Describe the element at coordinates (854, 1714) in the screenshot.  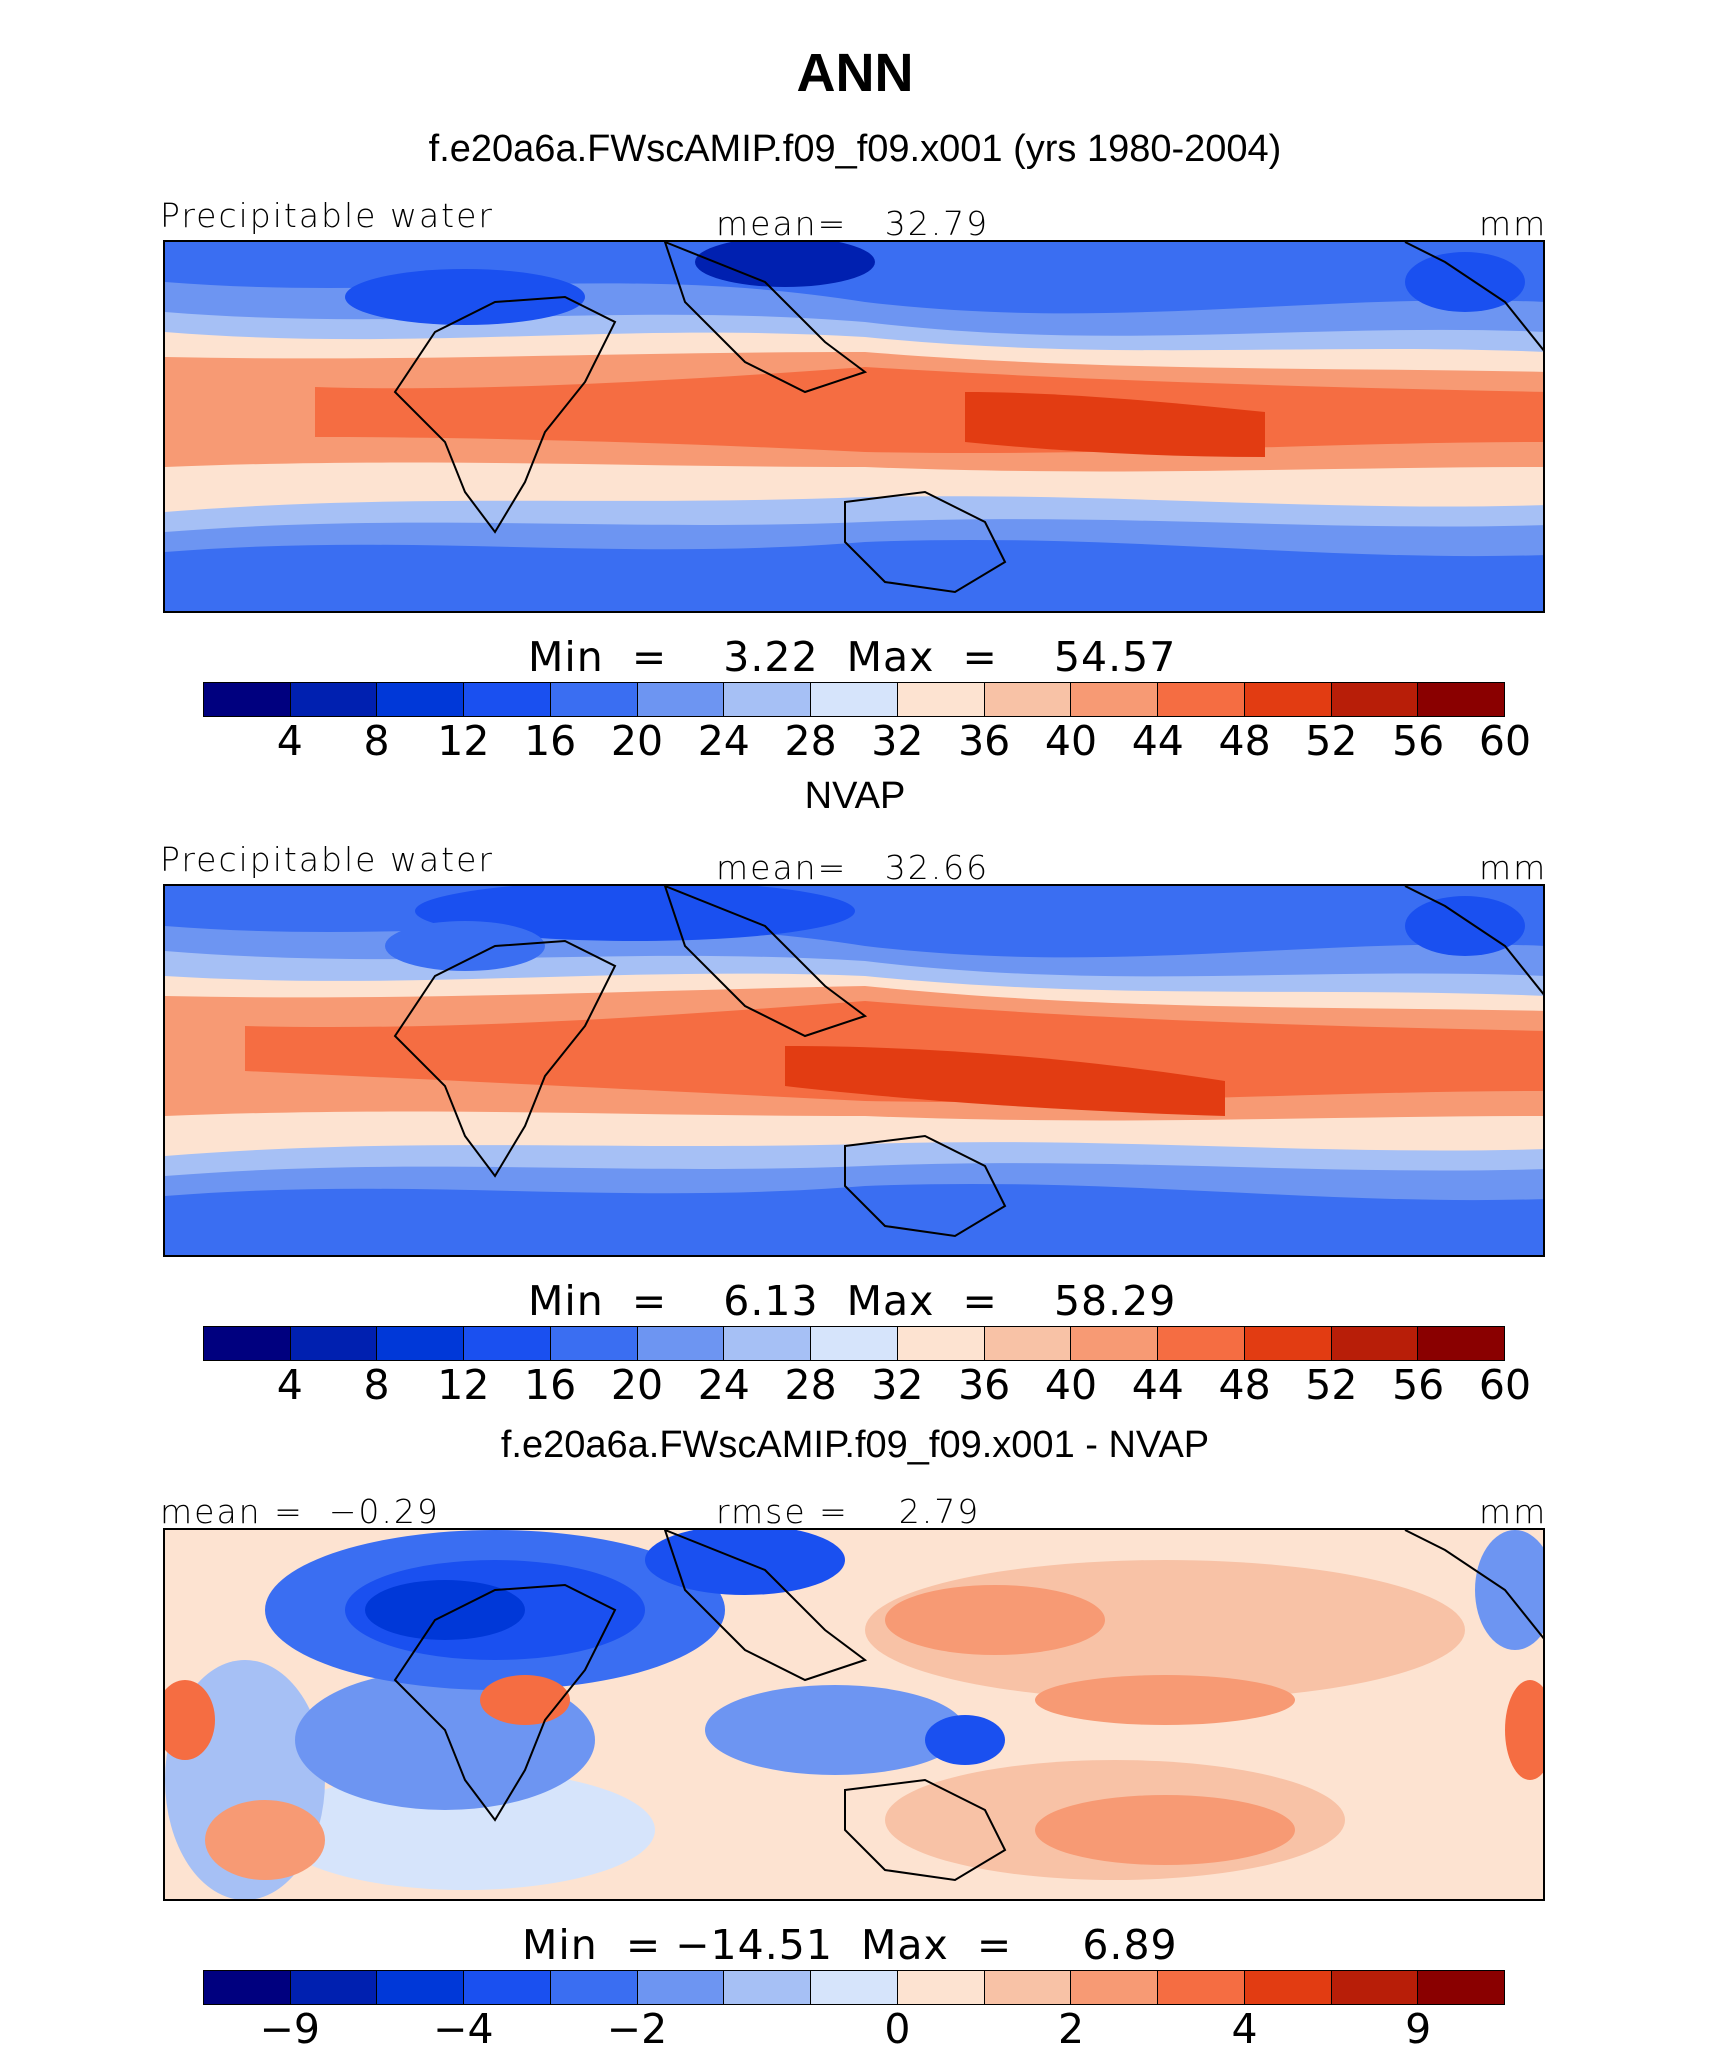
I see `panel3-map` at that location.